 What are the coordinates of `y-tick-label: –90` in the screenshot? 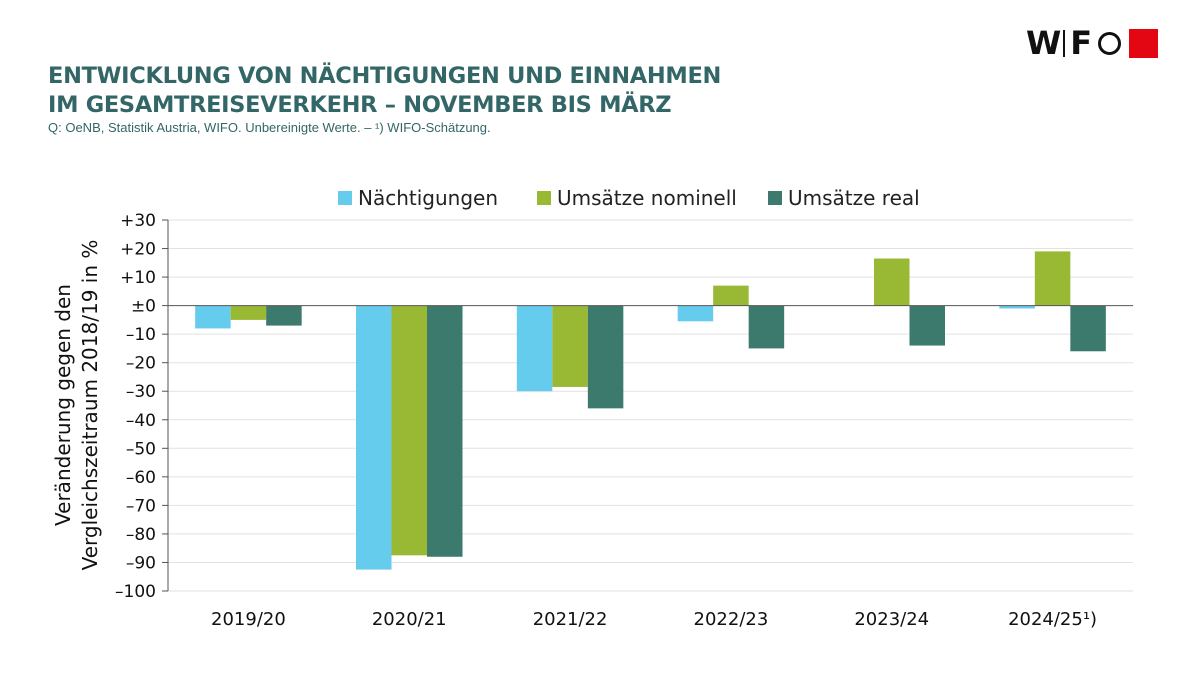 It's located at (141, 563).